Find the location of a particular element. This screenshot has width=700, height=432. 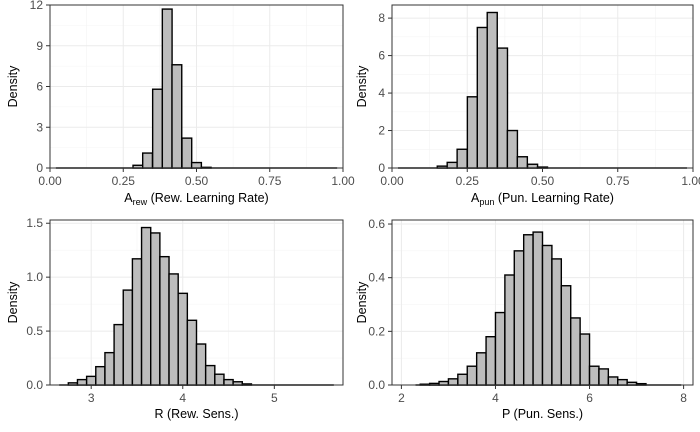

x-tick-label: 8 is located at coordinates (683, 398).